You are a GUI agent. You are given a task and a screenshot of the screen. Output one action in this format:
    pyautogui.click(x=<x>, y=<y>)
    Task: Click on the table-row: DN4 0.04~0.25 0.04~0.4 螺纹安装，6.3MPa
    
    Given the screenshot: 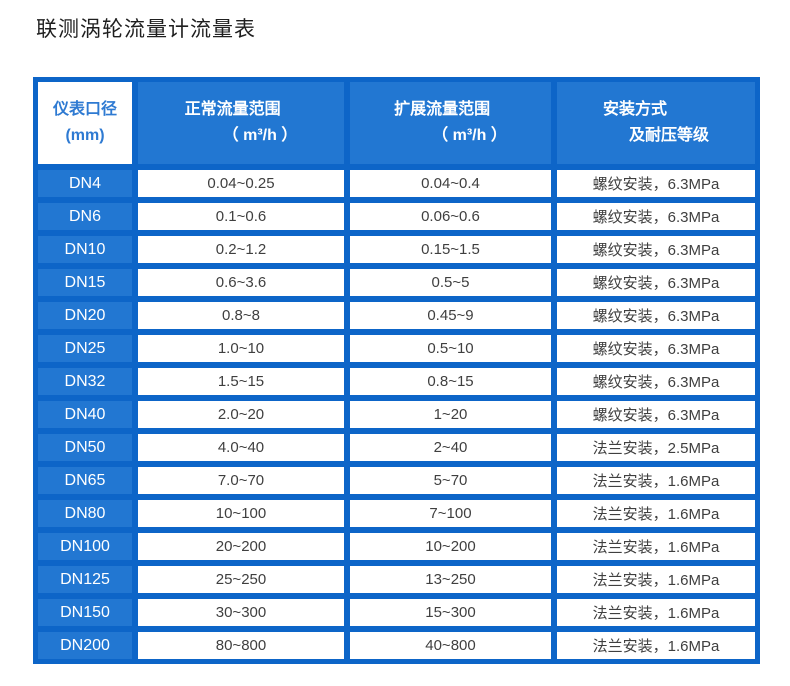 What is the action you would take?
    pyautogui.click(x=396, y=183)
    